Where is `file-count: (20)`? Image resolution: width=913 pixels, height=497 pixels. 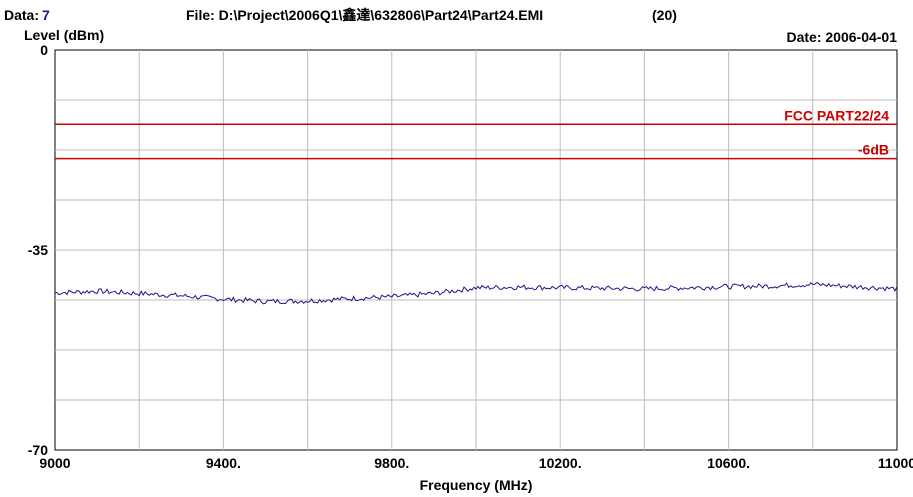
file-count: (20) is located at coordinates (664, 15).